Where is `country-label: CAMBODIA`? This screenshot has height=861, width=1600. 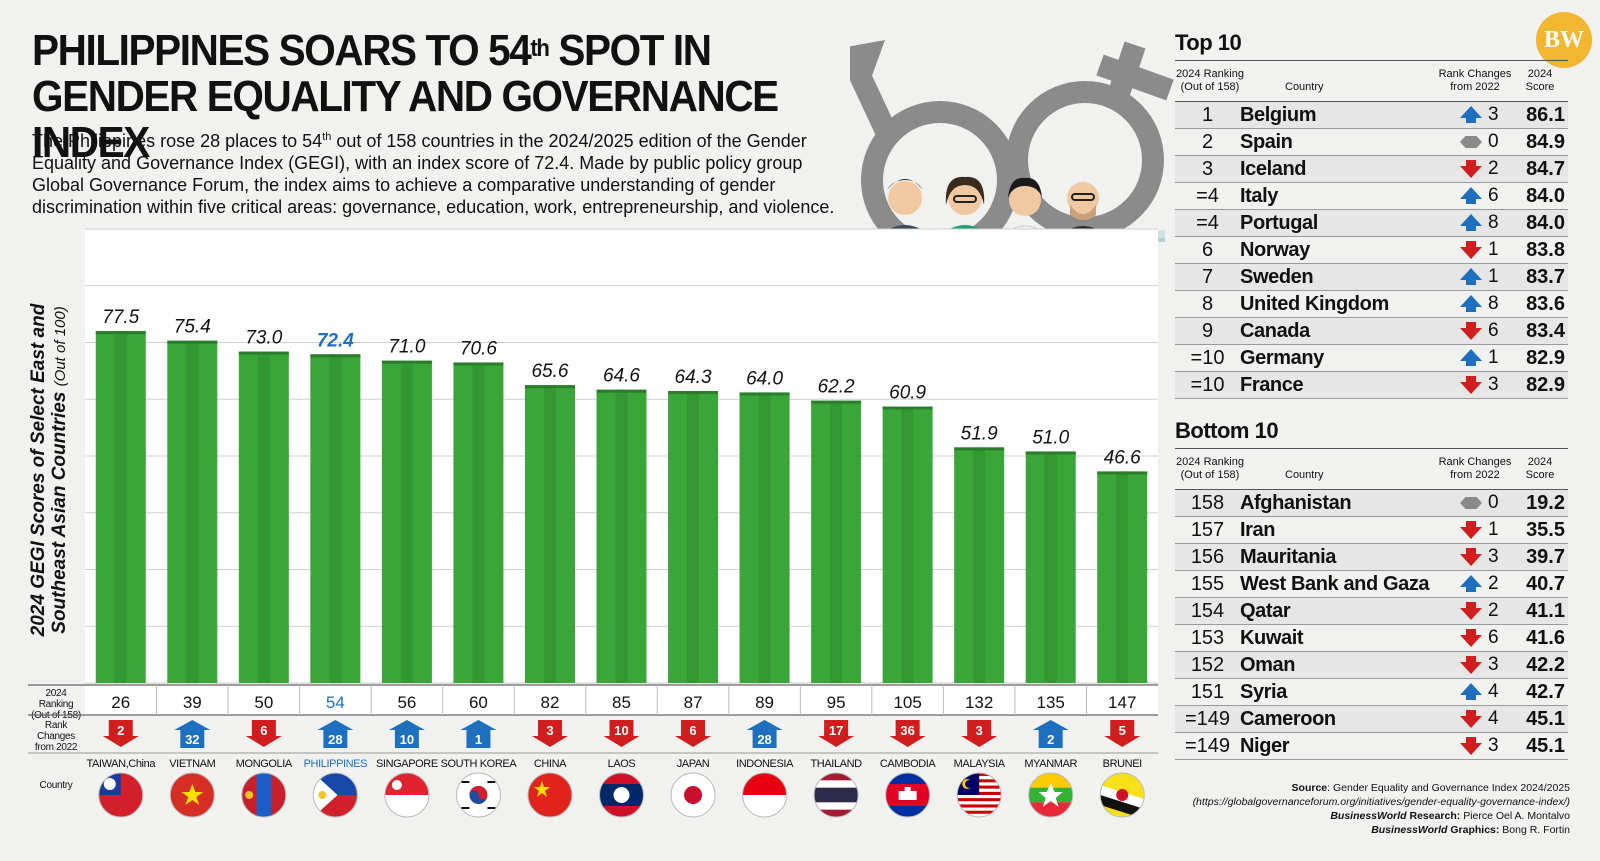
country-label: CAMBODIA is located at coordinates (908, 764).